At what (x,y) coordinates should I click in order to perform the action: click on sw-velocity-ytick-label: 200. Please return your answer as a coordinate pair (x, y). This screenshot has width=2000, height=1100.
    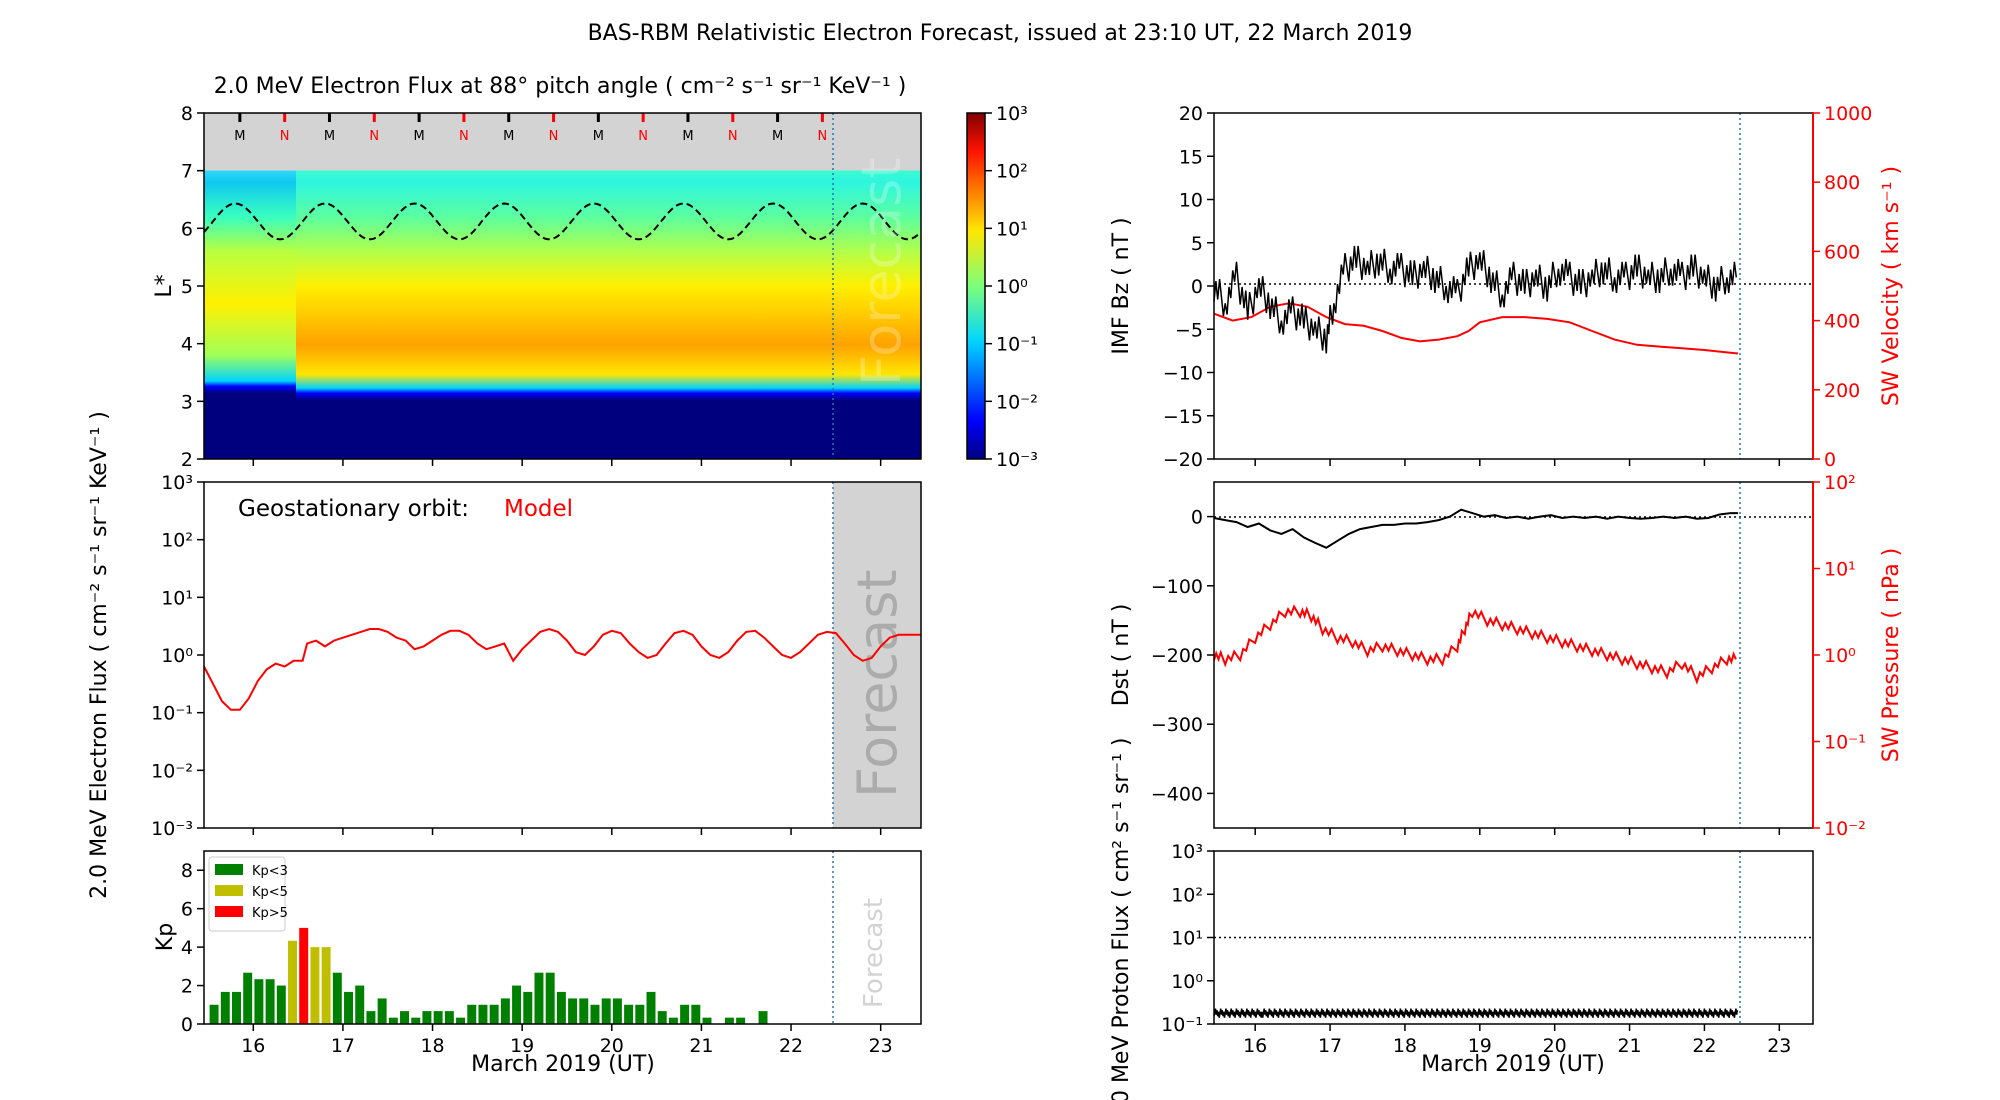
    Looking at the image, I should click on (1842, 391).